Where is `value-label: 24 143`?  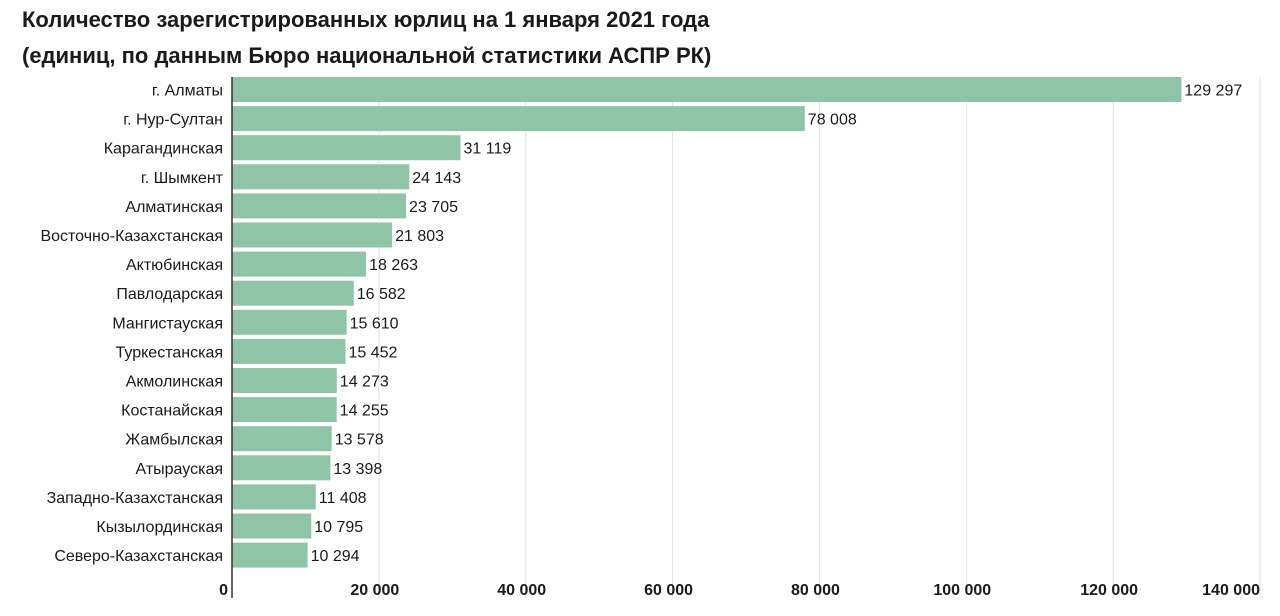
value-label: 24 143 is located at coordinates (436, 178).